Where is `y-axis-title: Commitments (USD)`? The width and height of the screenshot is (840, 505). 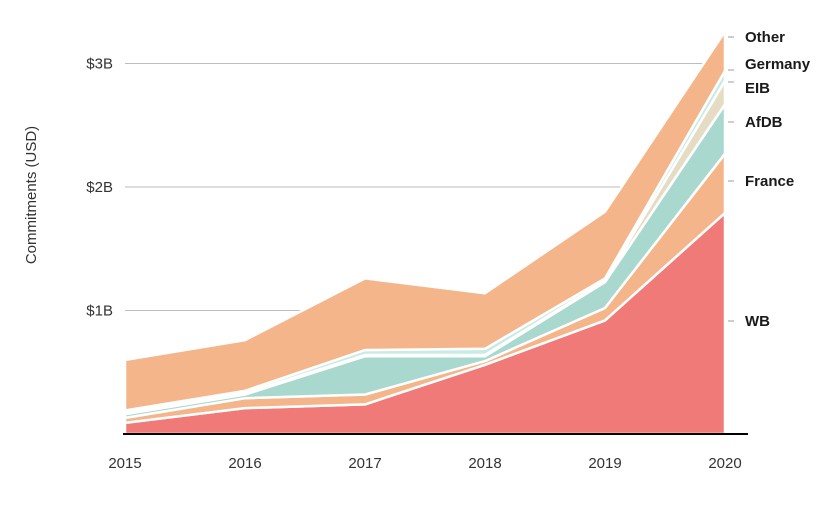
y-axis-title: Commitments (USD) is located at coordinates (31, 195).